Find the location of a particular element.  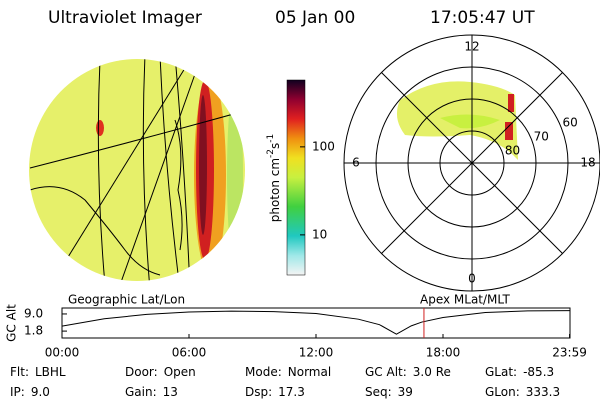

mlt-label: 6 is located at coordinates (356, 163).